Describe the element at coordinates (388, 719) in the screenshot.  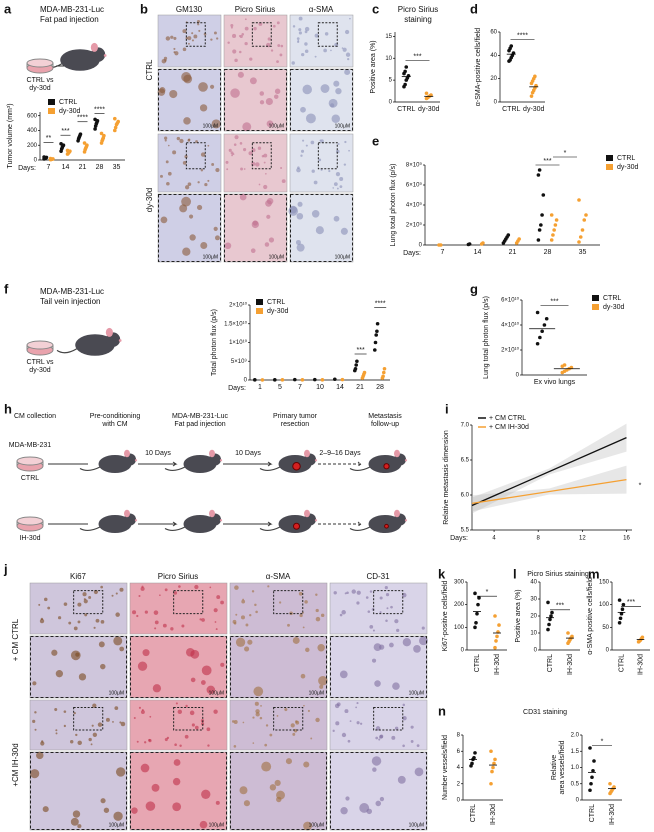
I see `zoom-box` at that location.